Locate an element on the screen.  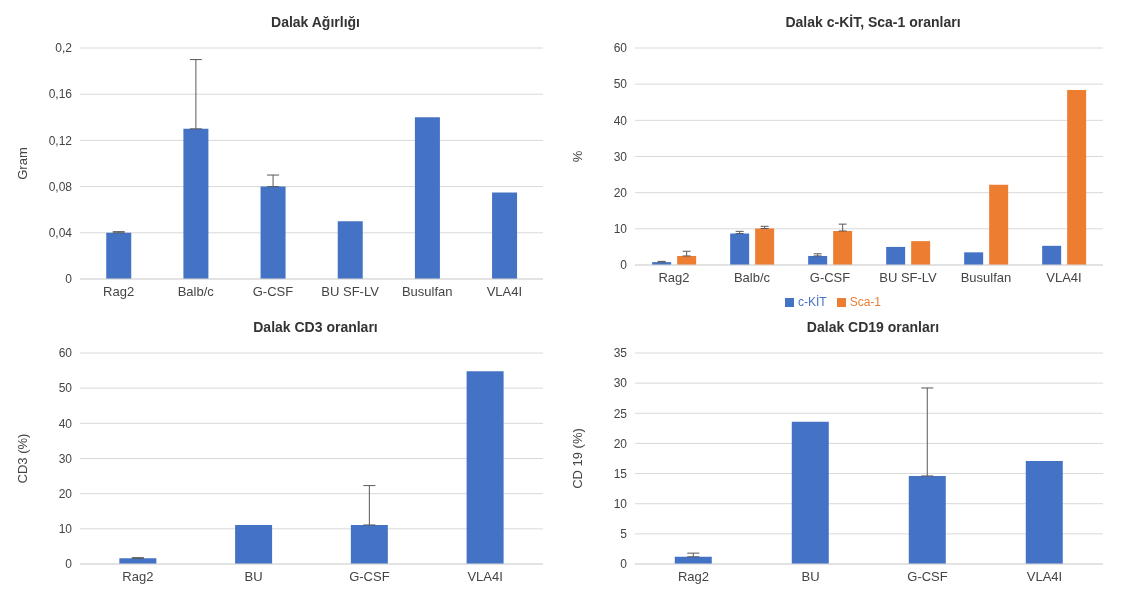
y-tick-label: 25 is located at coordinates (620, 413).